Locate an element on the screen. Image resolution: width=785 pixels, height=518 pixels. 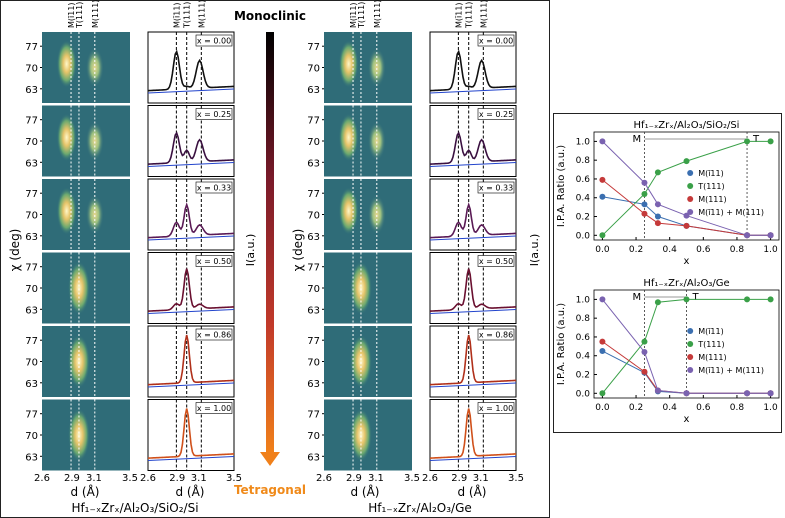
peak-label-map: T(111) is located at coordinates (361, 15).